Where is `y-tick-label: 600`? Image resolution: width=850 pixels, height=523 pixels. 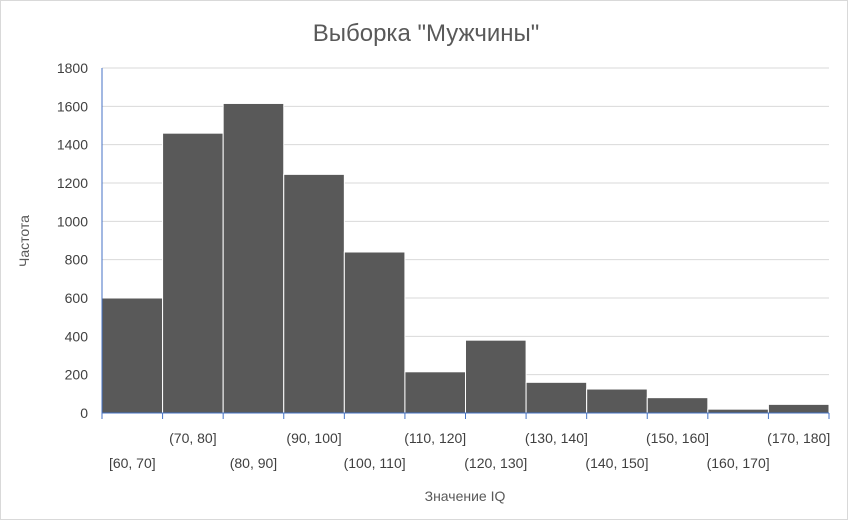
y-tick-label: 600 is located at coordinates (77, 298).